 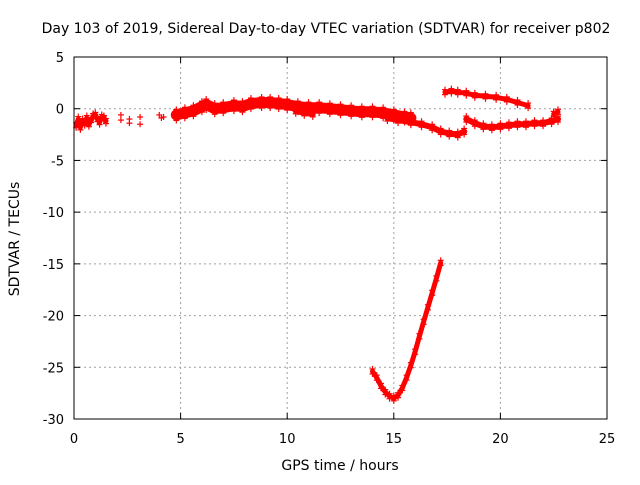 I want to click on y-tick-label: -25, so click(x=53, y=368).